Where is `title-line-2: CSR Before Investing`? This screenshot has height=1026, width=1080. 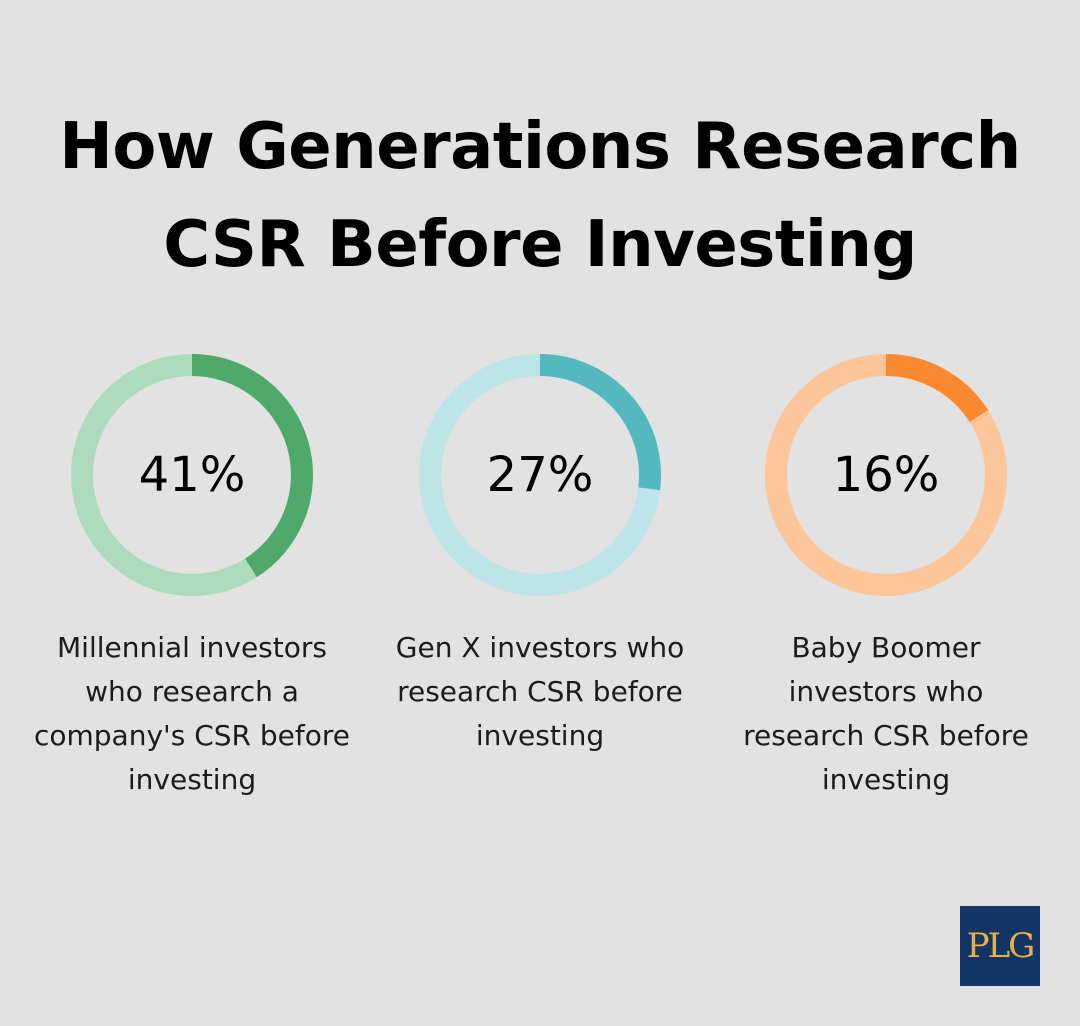 title-line-2: CSR Before Investing is located at coordinates (540, 245).